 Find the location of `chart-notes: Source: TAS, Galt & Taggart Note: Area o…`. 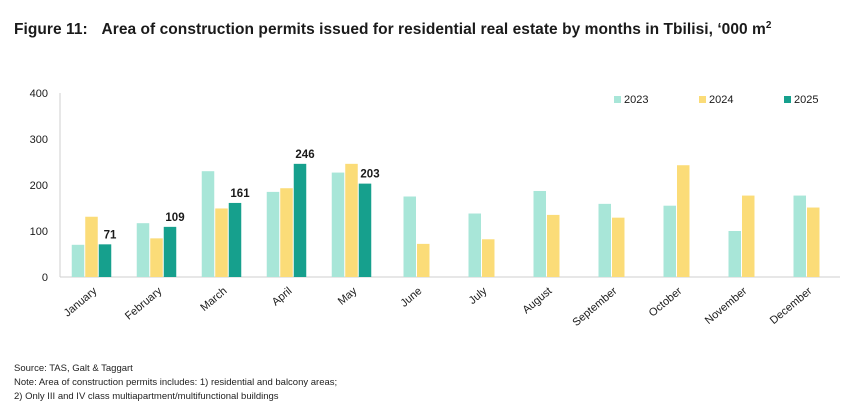

chart-notes: Source: TAS, Galt & Taggart Note: Area o… is located at coordinates (175, 383).